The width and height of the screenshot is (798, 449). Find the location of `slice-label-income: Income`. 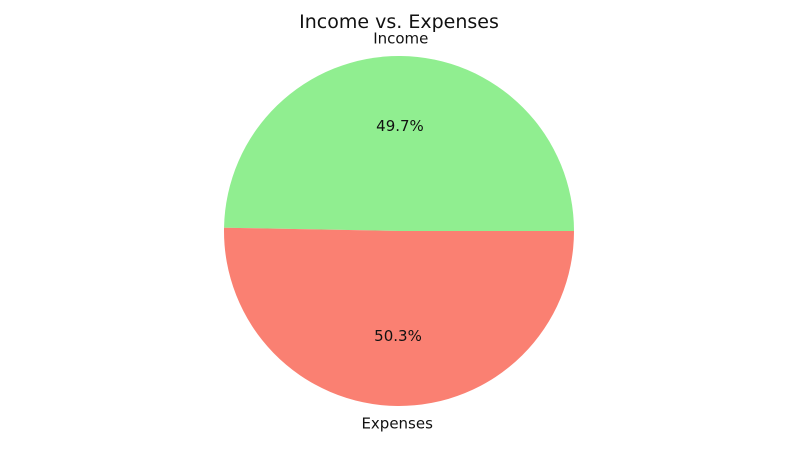

slice-label-income: Income is located at coordinates (400, 39).